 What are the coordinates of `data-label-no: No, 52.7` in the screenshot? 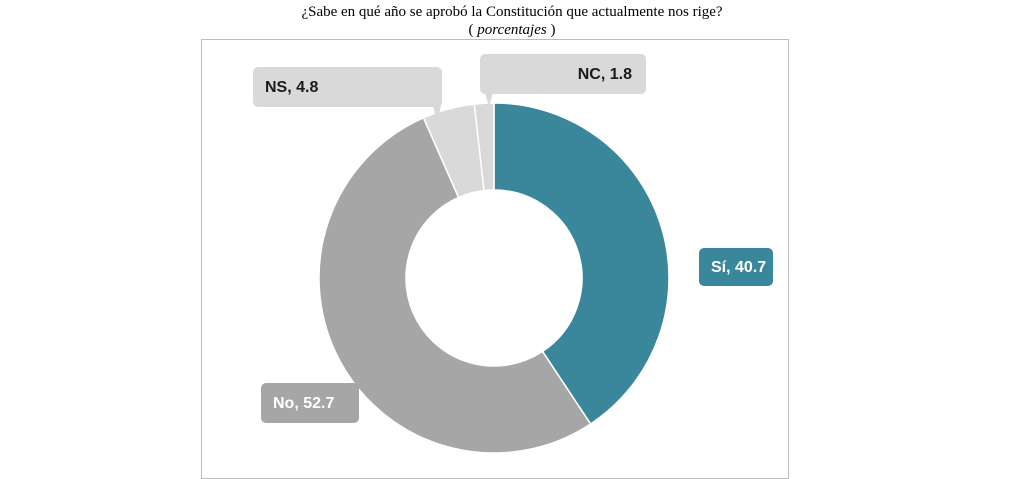 It's located at (310, 403).